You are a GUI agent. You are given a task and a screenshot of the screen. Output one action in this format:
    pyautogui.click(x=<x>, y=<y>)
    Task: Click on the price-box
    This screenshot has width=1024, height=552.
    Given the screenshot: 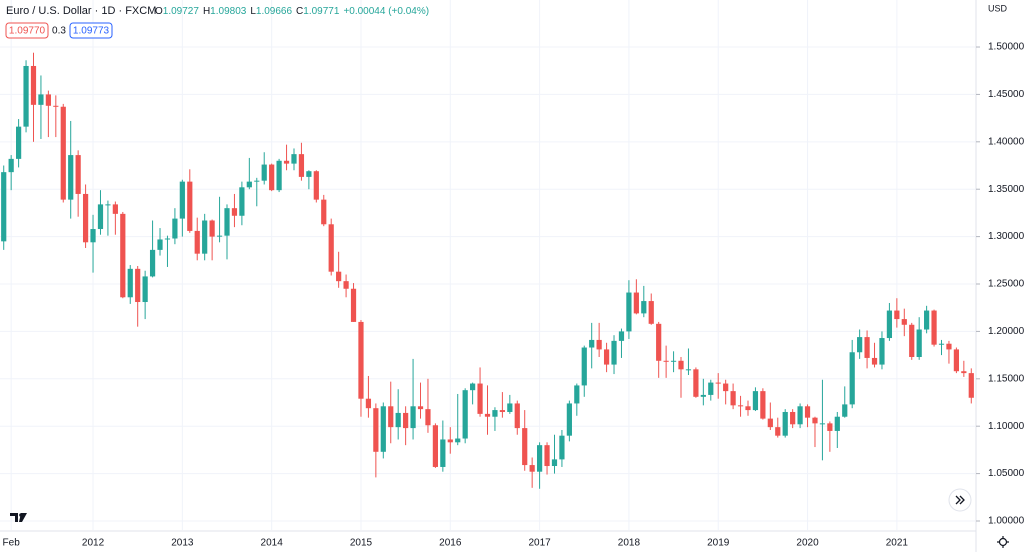 What is the action you would take?
    pyautogui.click(x=91, y=30)
    